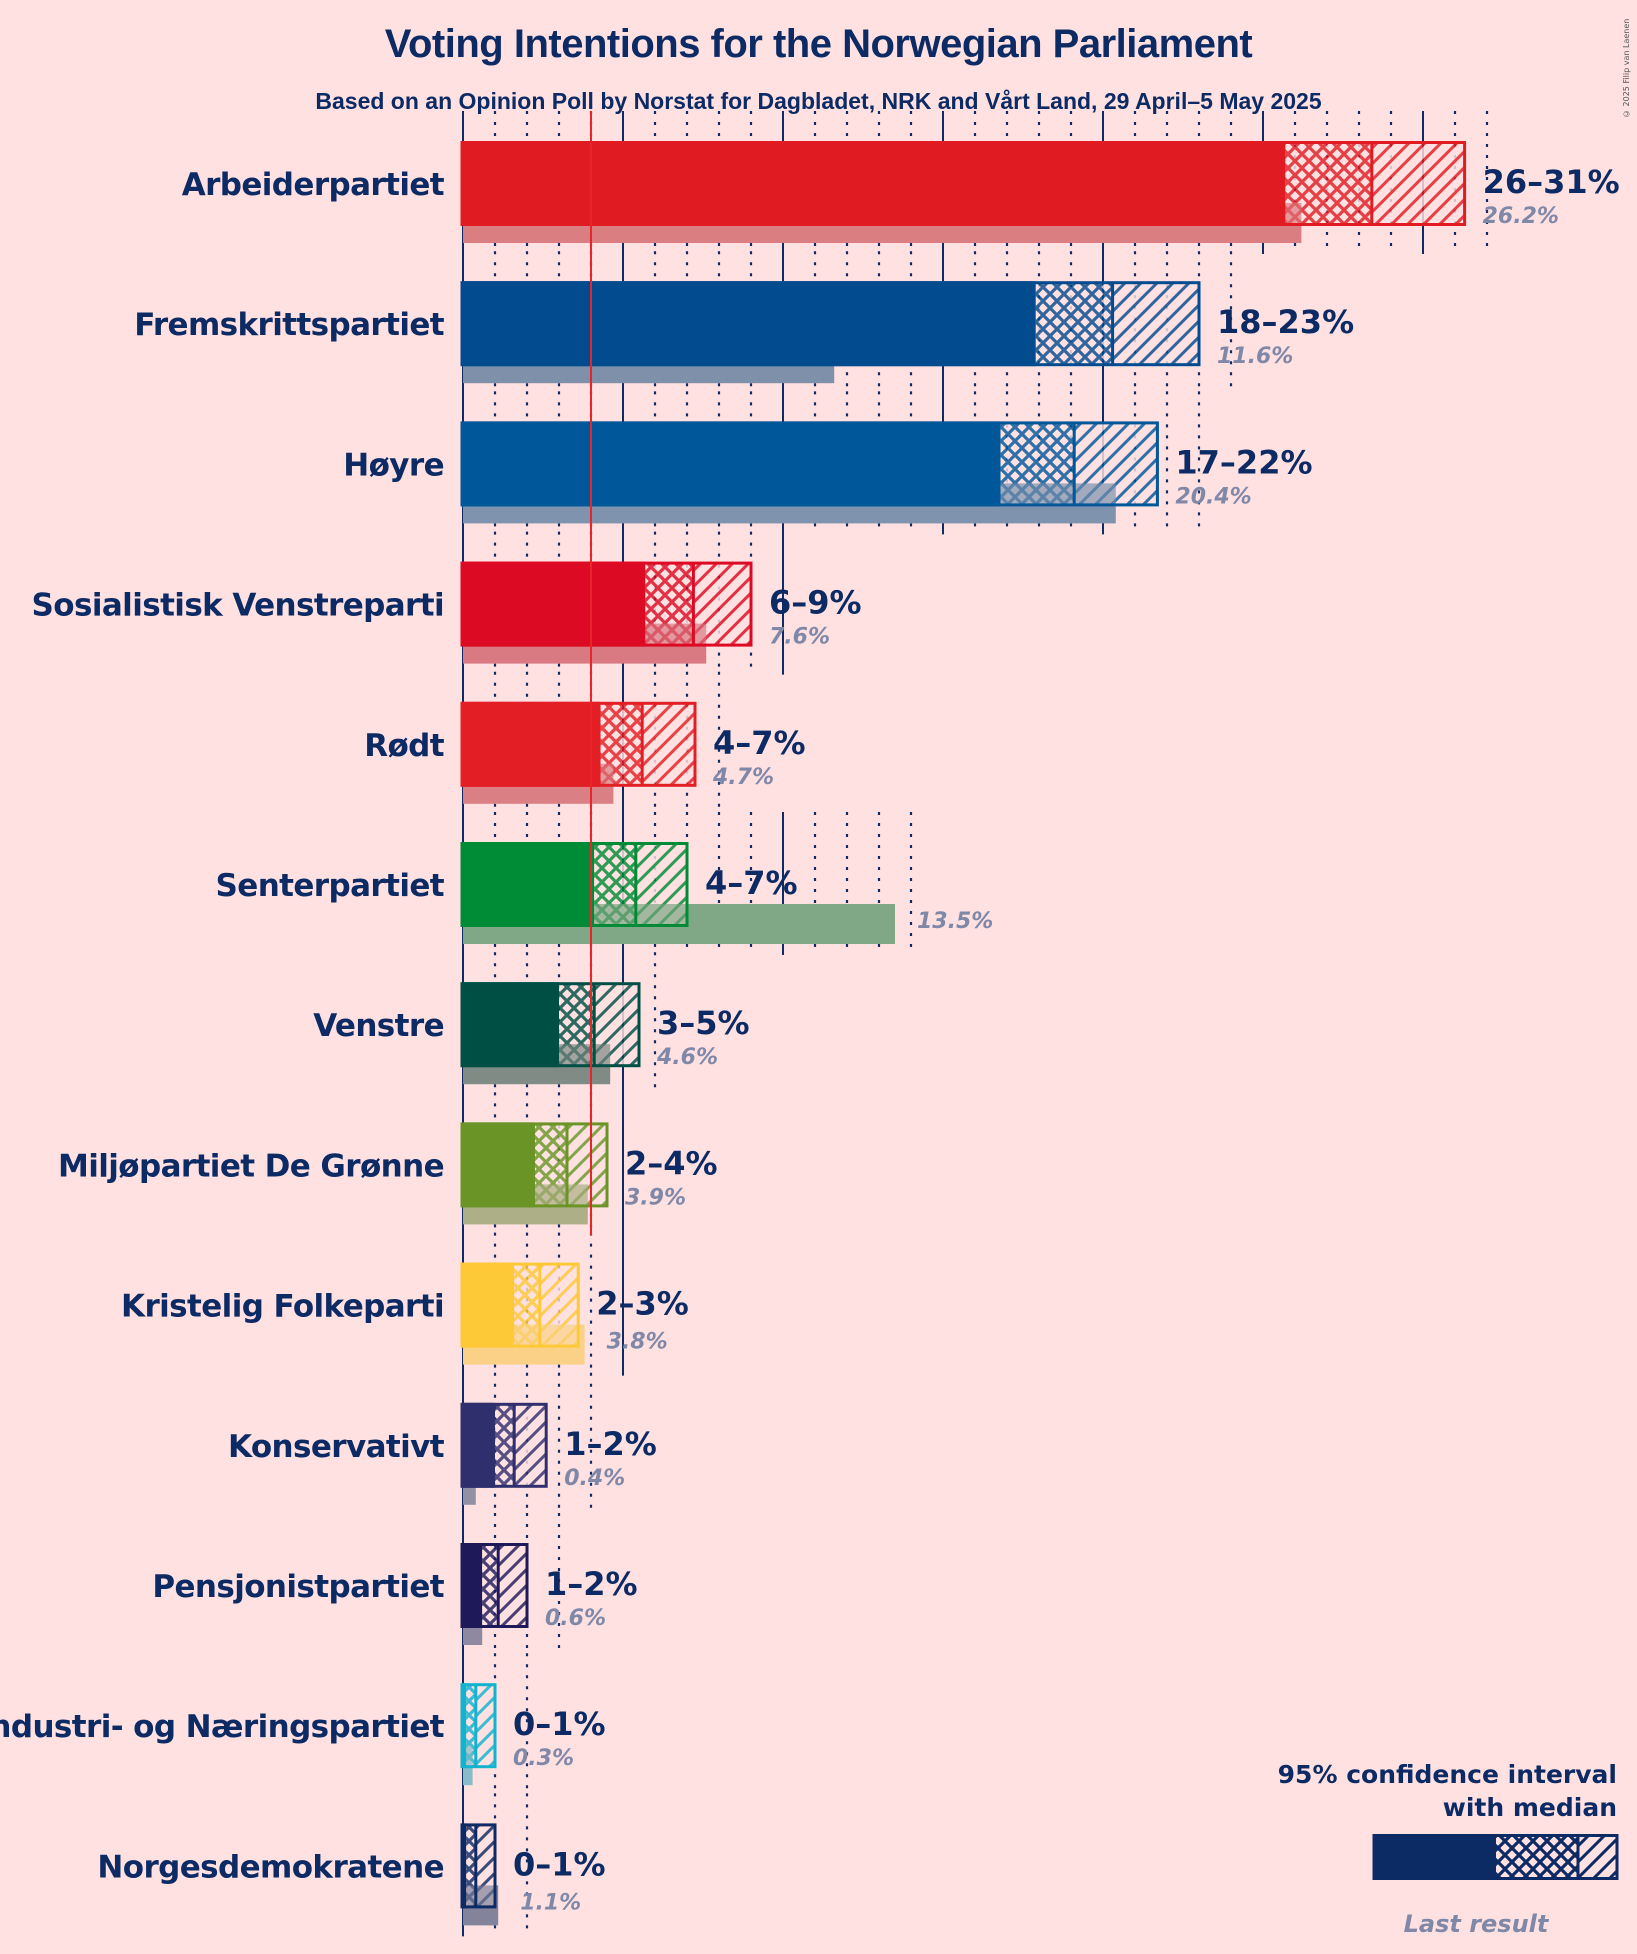 Image resolution: width=1637 pixels, height=1954 pixels. Describe the element at coordinates (594, 1478) in the screenshot. I see `last-result-label: 0.4%` at that location.